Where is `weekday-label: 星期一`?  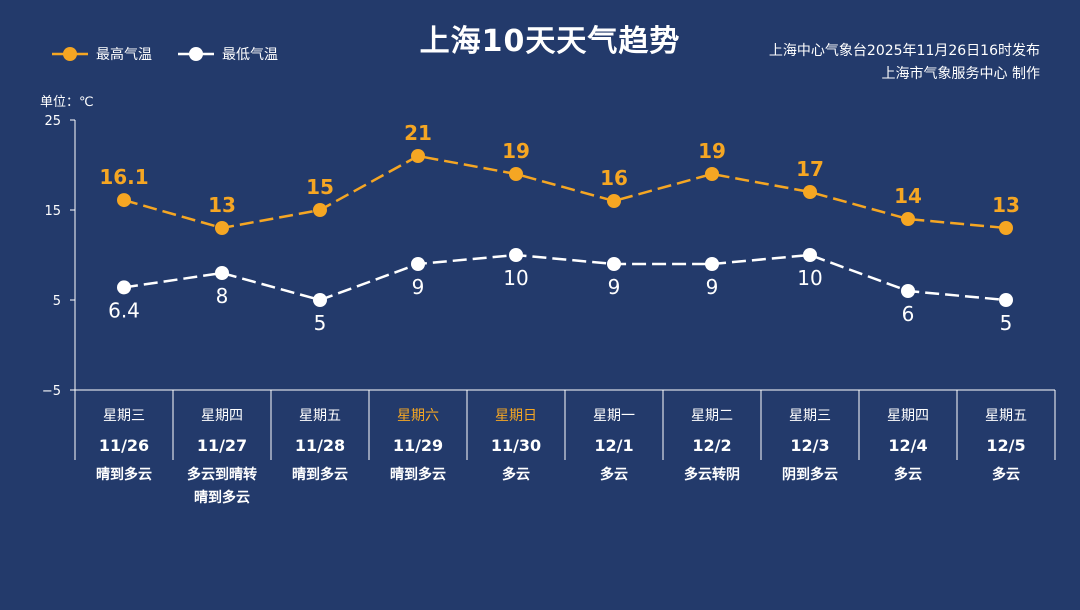 weekday-label: 星期一 is located at coordinates (614, 416).